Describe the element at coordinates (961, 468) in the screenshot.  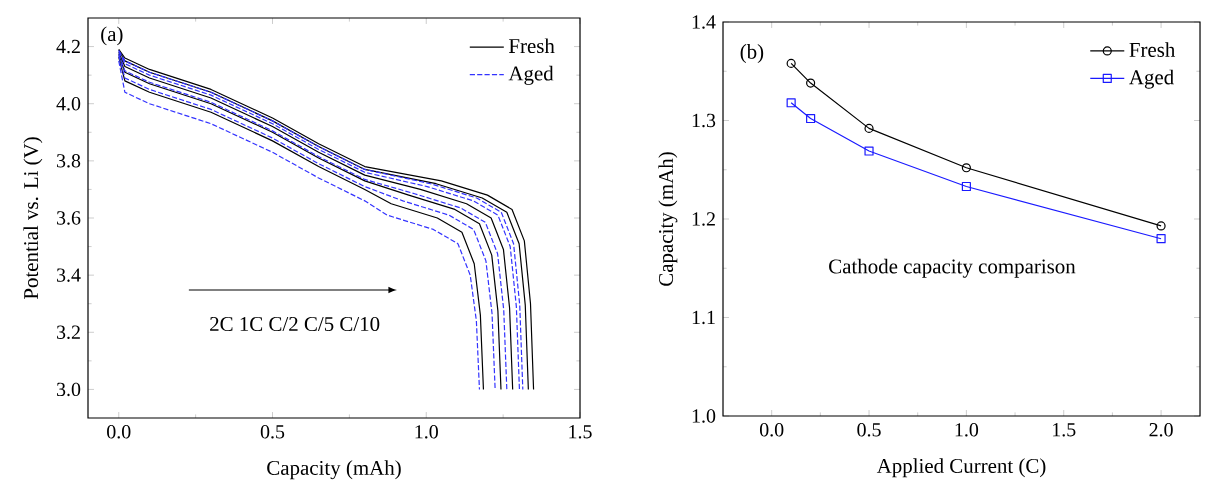
I see `x-axis-title: Applied Current (C)` at that location.